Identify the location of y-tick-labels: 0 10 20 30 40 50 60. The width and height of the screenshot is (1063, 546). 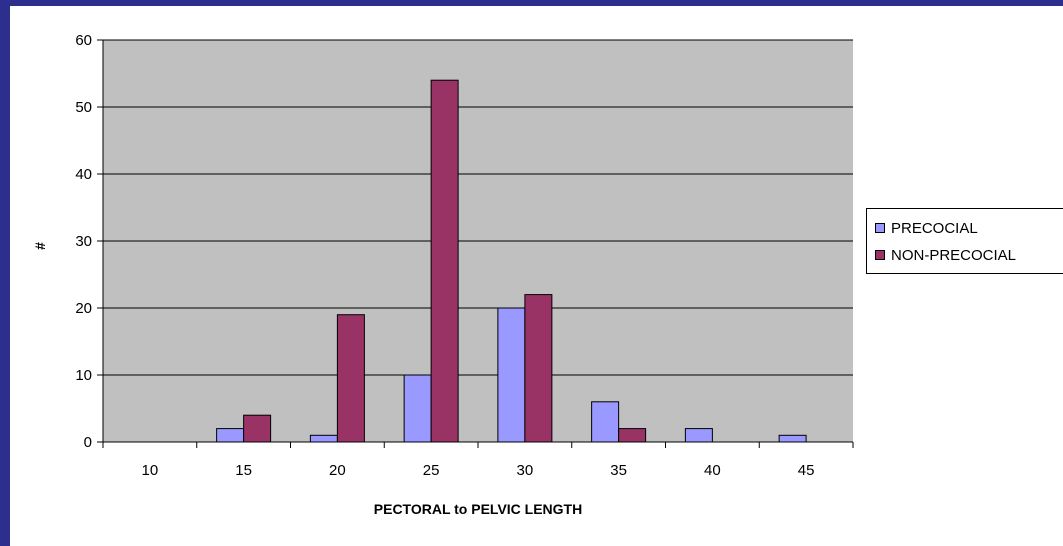
(83, 241).